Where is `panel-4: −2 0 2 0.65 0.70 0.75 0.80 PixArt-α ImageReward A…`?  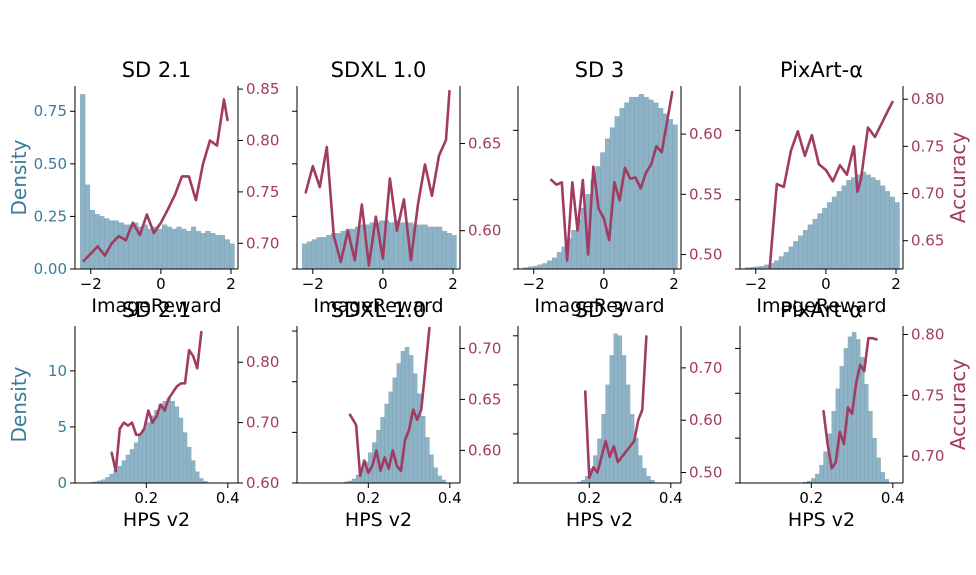 panel-4: −2 0 2 0.65 0.70 0.75 0.80 PixArt-α ImageReward A… is located at coordinates (852, 187).